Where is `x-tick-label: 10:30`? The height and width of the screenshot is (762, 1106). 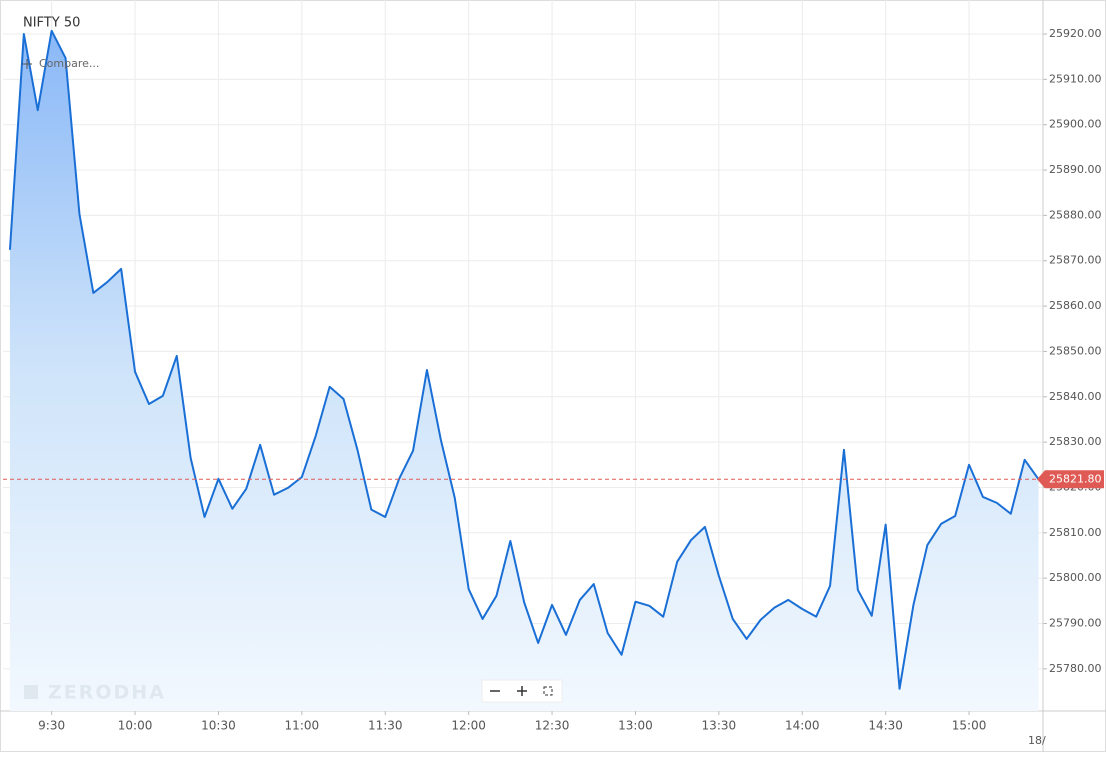 x-tick-label: 10:30 is located at coordinates (218, 726).